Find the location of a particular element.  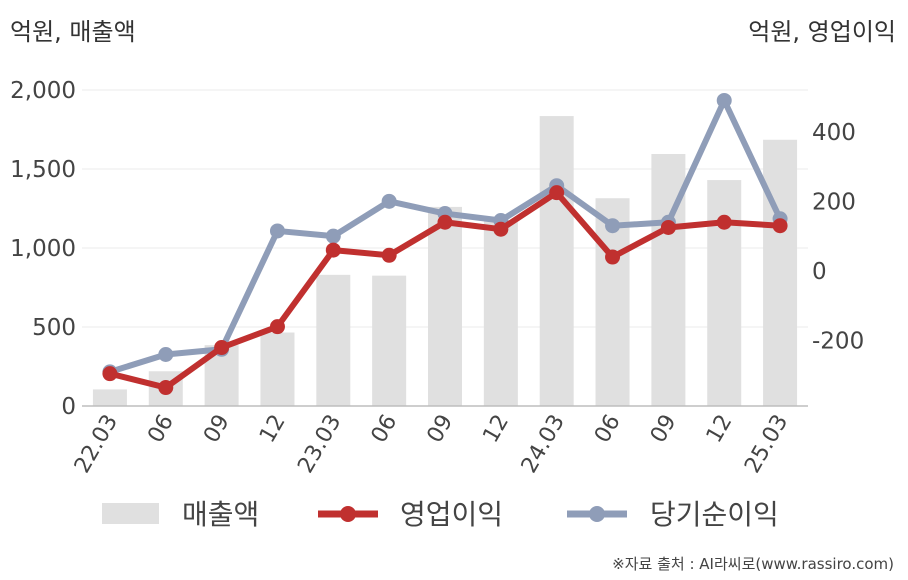

x-tick-label: 25.03 is located at coordinates (766, 444).